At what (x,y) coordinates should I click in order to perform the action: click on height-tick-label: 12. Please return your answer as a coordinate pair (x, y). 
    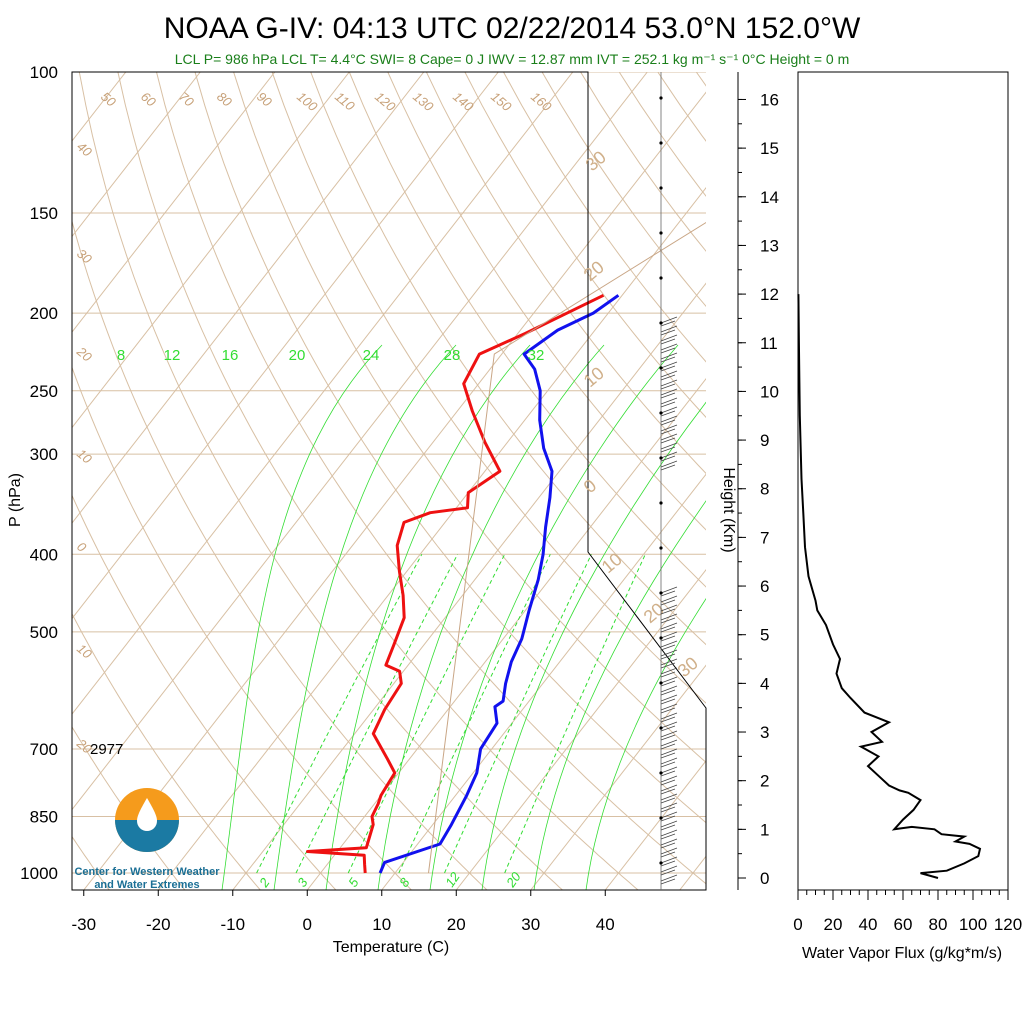
    Looking at the image, I should click on (769, 294).